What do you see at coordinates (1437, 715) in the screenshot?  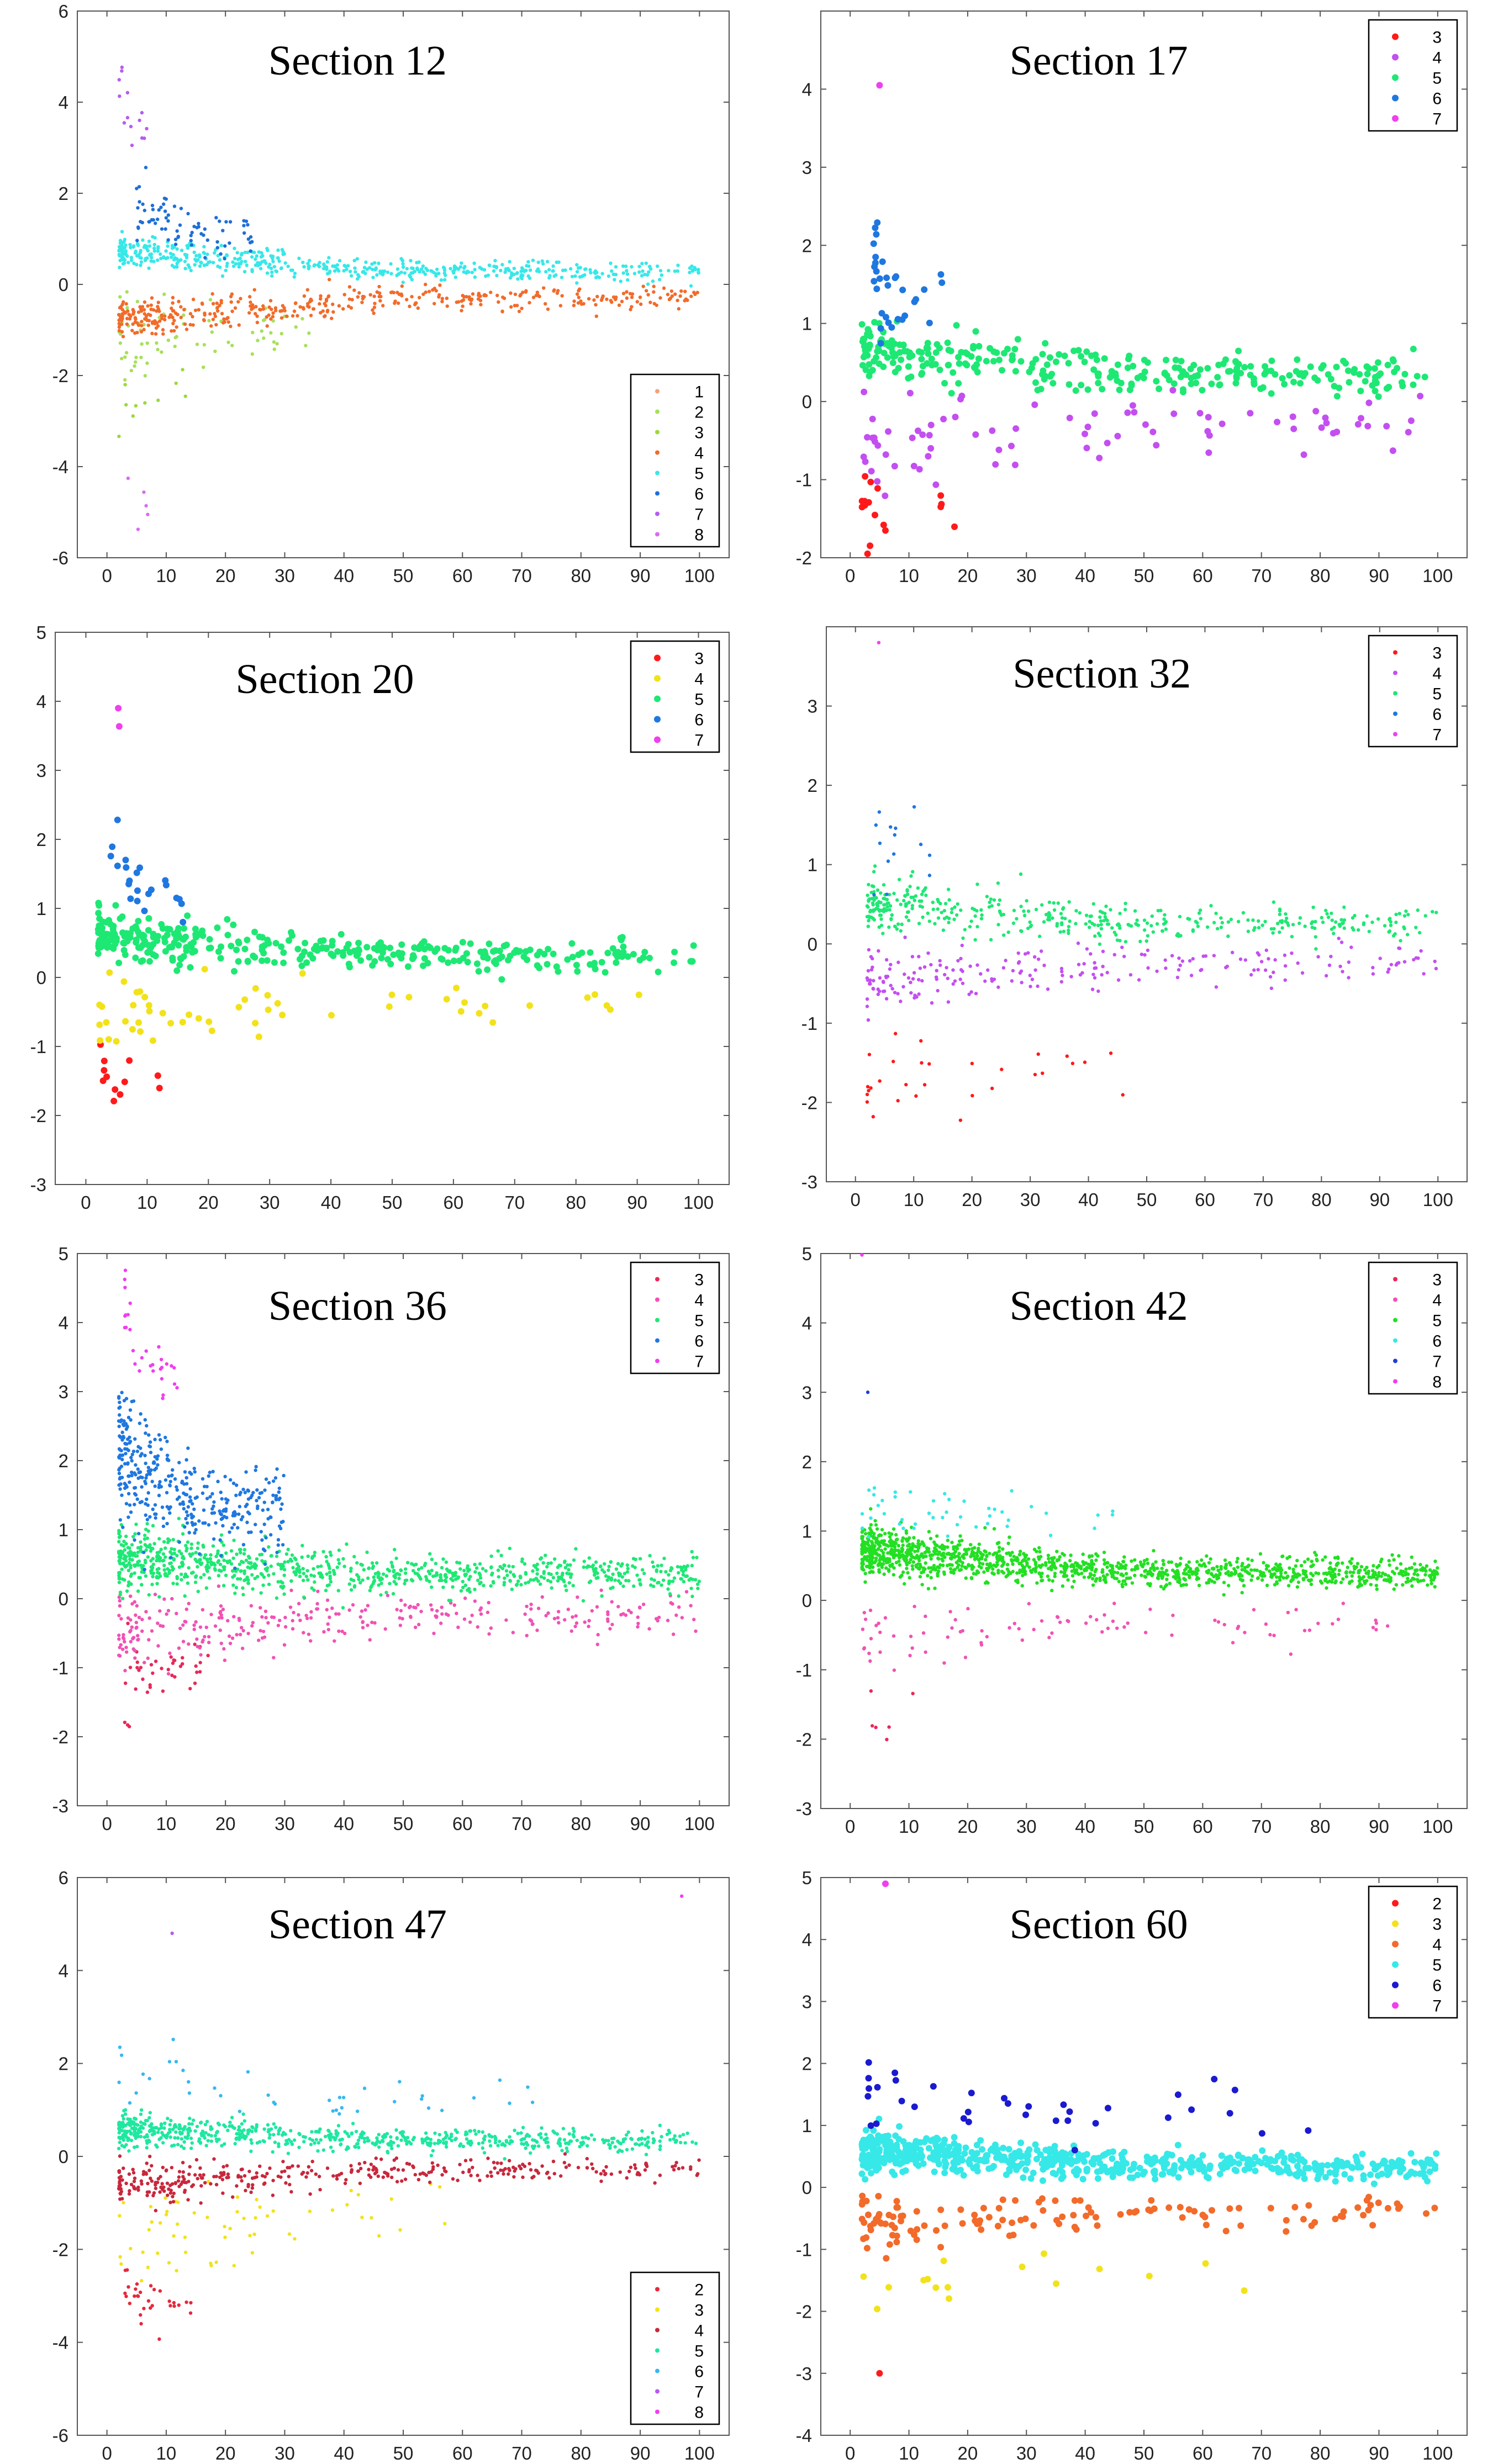 I see `legend-label: 6` at bounding box center [1437, 715].